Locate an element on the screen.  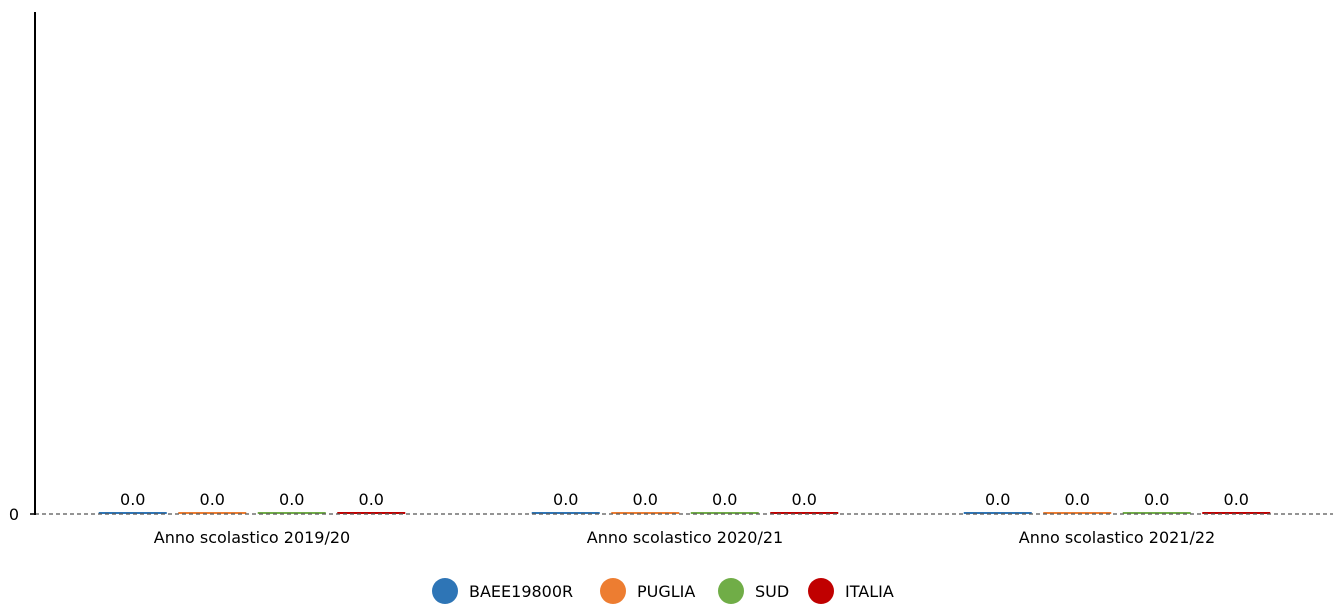
bars-group is located at coordinates (684, 513).